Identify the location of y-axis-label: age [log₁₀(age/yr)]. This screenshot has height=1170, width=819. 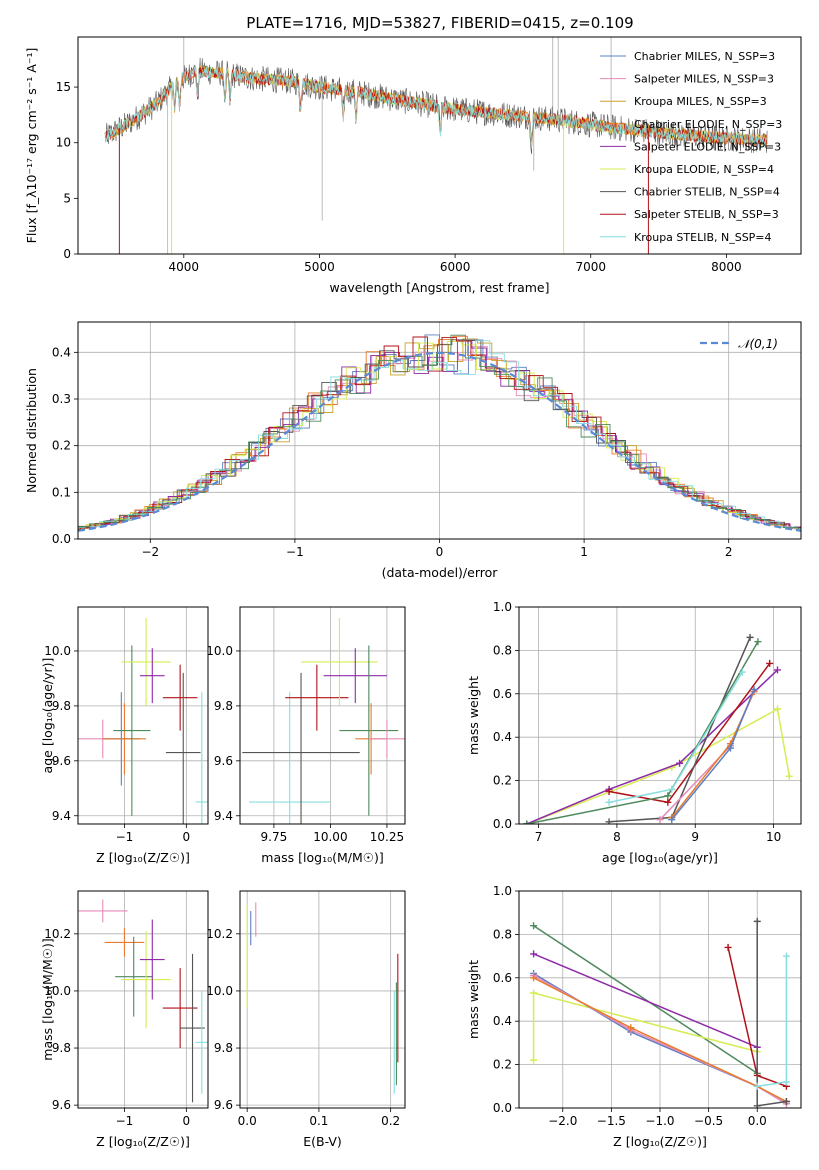
(47, 716).